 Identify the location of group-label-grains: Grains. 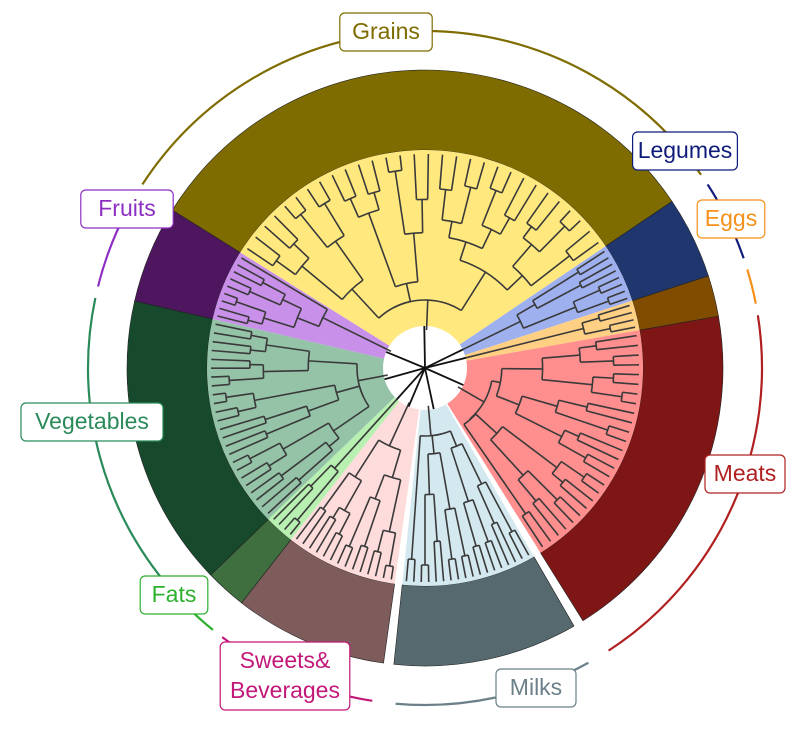
(386, 32).